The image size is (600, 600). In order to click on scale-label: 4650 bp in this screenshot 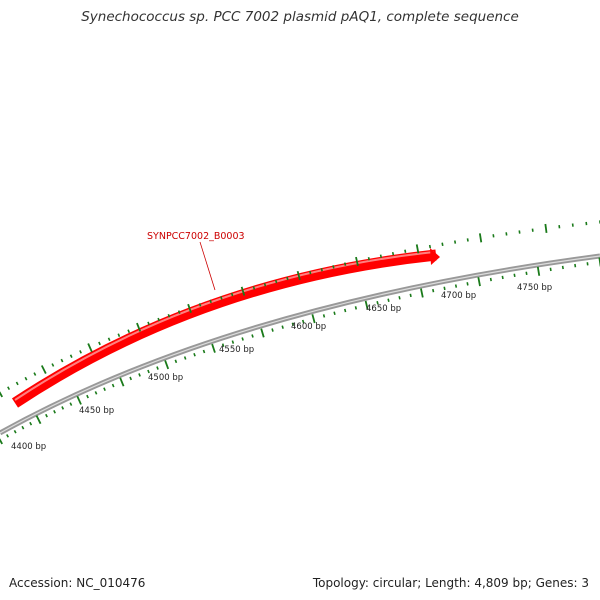, I will do `click(383, 309)`.